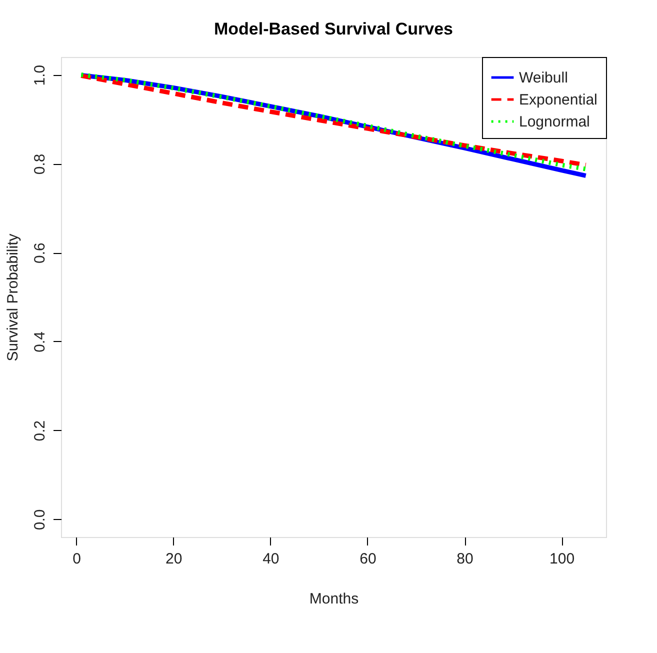  Describe the element at coordinates (40, 253) in the screenshot. I see `y-tick-label: 0.6` at that location.